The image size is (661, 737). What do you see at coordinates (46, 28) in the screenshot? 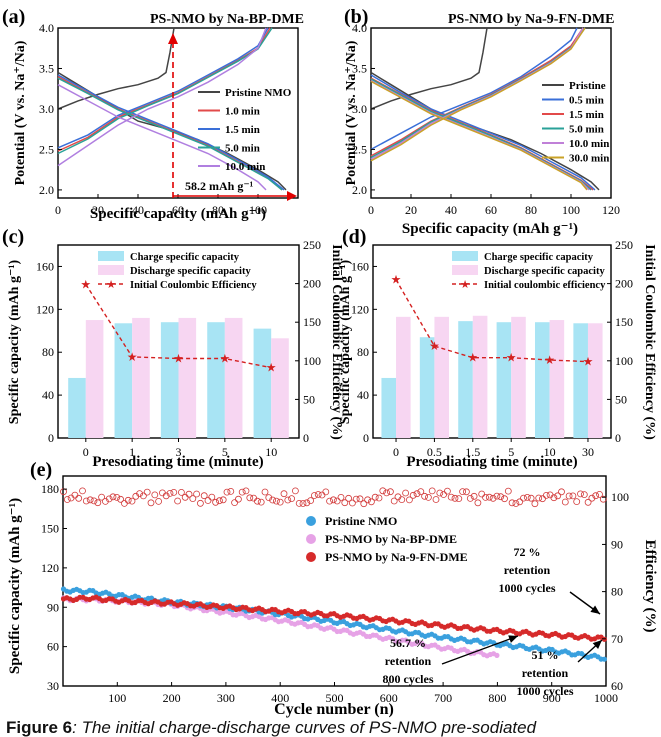
I see `panel-a-ytick-label: 4.0` at bounding box center [46, 28].